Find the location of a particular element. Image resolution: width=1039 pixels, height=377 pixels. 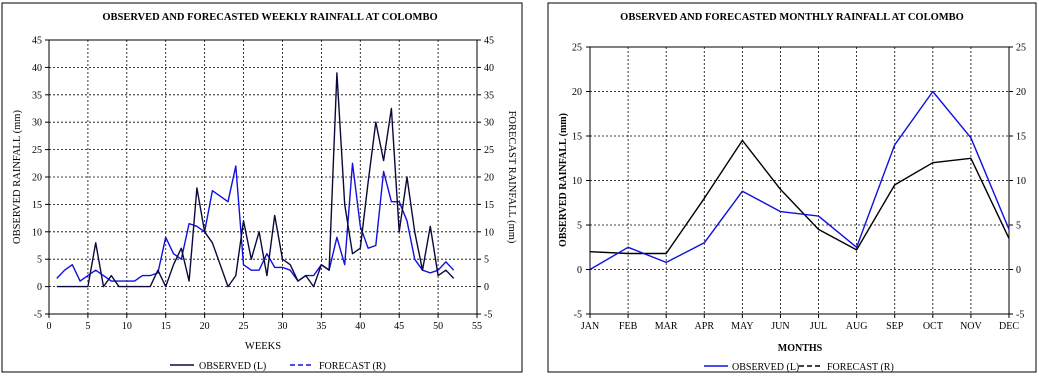

monthly-y-tick-label: 10 is located at coordinates (577, 181).